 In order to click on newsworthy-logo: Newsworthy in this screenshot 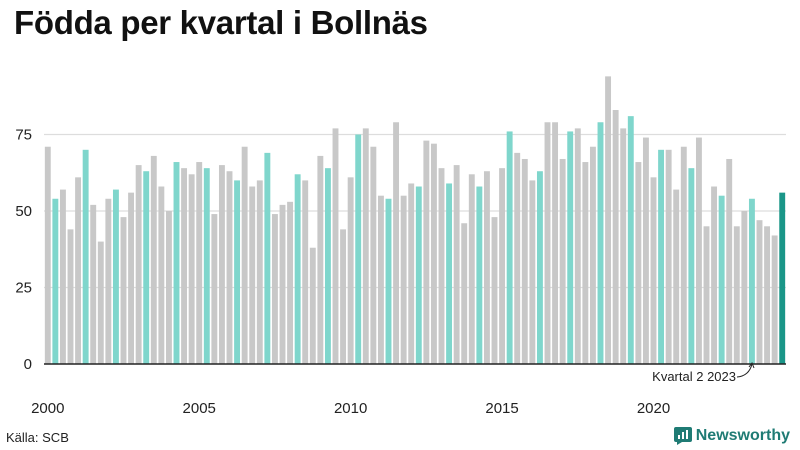, I will do `click(731, 436)`.